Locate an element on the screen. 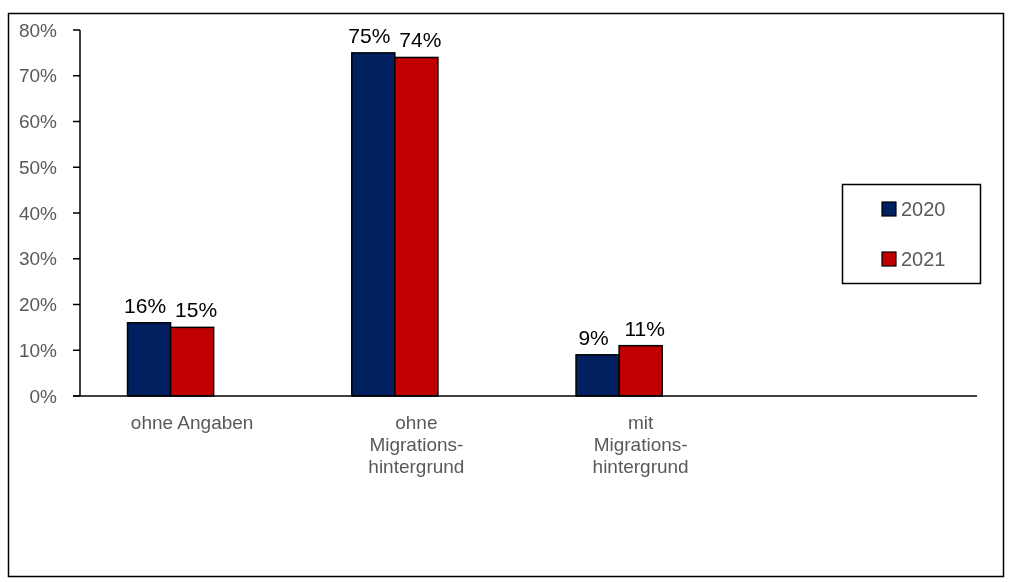 The width and height of the screenshot is (1011, 582). x-tick-label: mit Migrations- hintergrund is located at coordinates (640, 444).